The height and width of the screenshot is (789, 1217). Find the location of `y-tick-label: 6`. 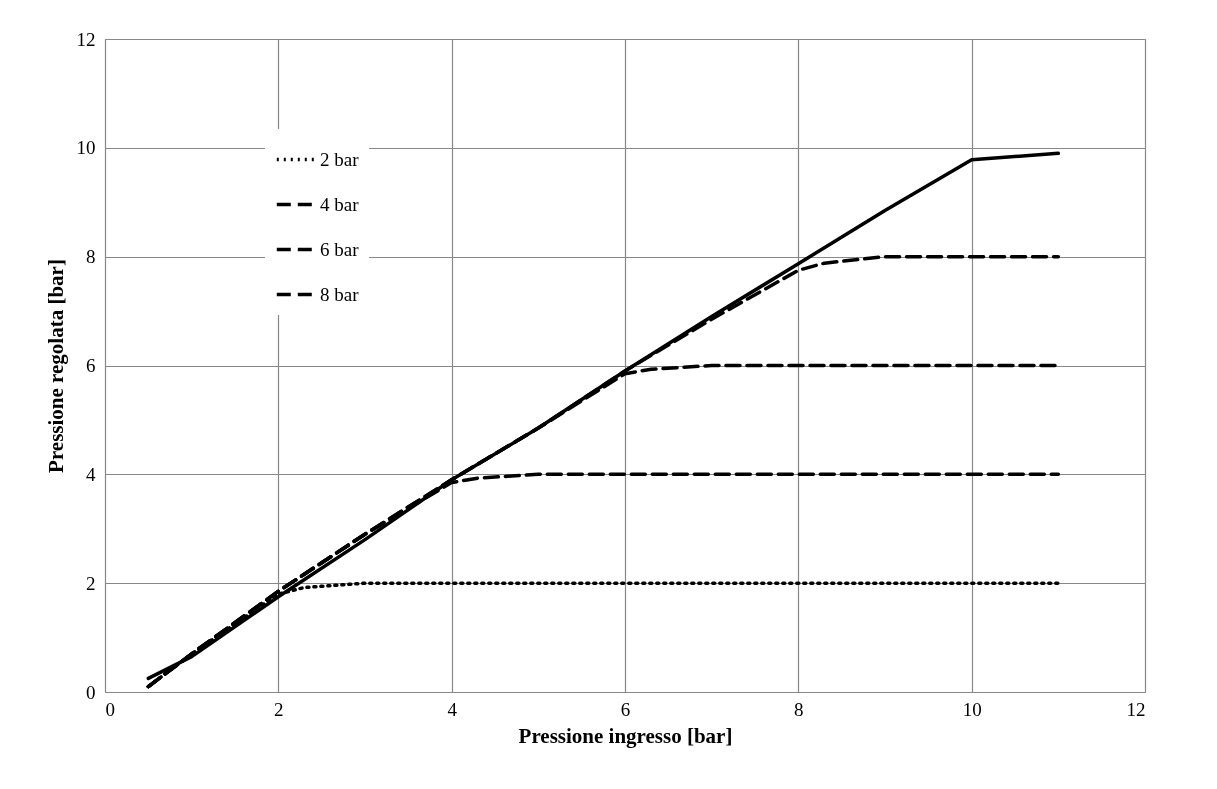

y-tick-label: 6 is located at coordinates (91, 365).